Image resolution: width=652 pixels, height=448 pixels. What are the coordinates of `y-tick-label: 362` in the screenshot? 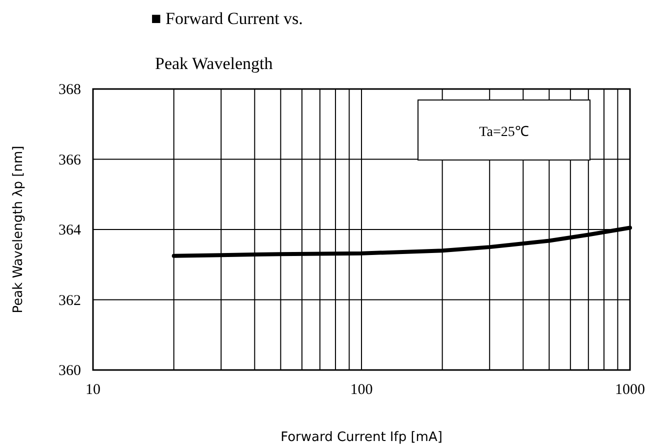 It's located at (69, 300).